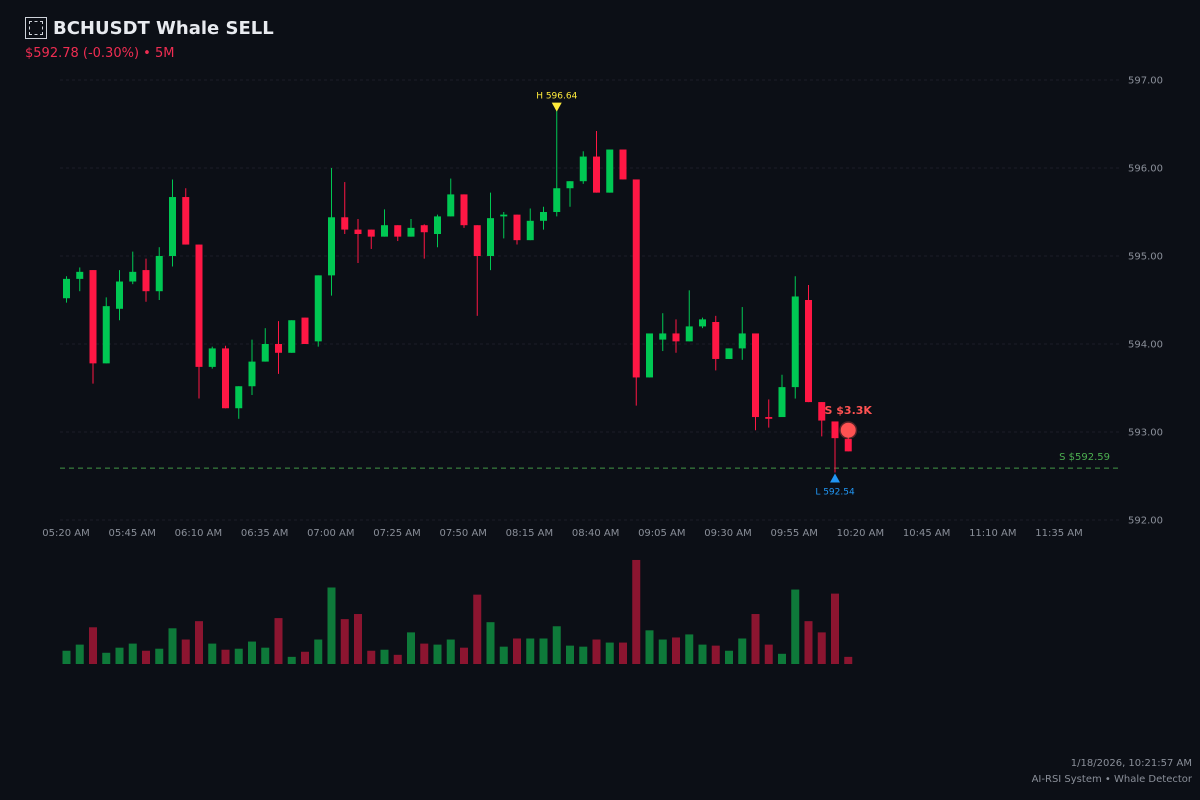 Image resolution: width=1200 pixels, height=800 pixels. Describe the element at coordinates (1111, 779) in the screenshot. I see `footer-system: AI-RSI System • Whale Detector` at that location.